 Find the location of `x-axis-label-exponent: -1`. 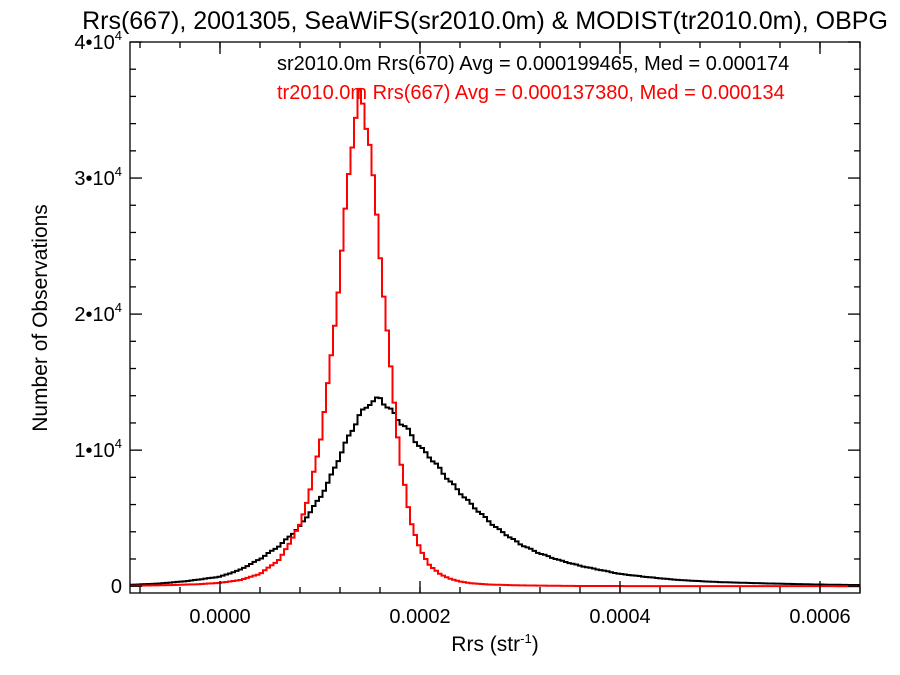

x-axis-label-exponent: -1 is located at coordinates (526, 638).